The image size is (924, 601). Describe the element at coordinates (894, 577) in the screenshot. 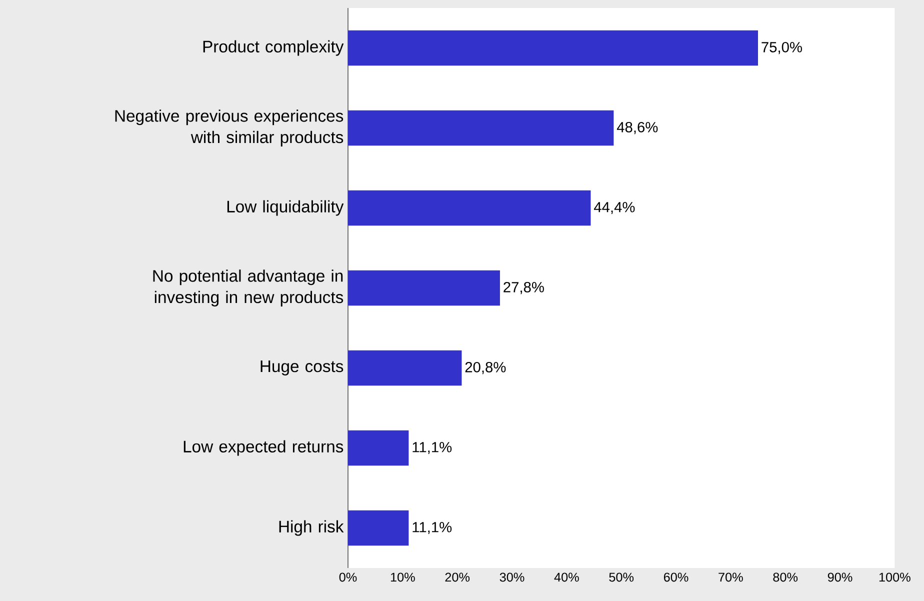

I see `x-tick-label: 100%` at that location.